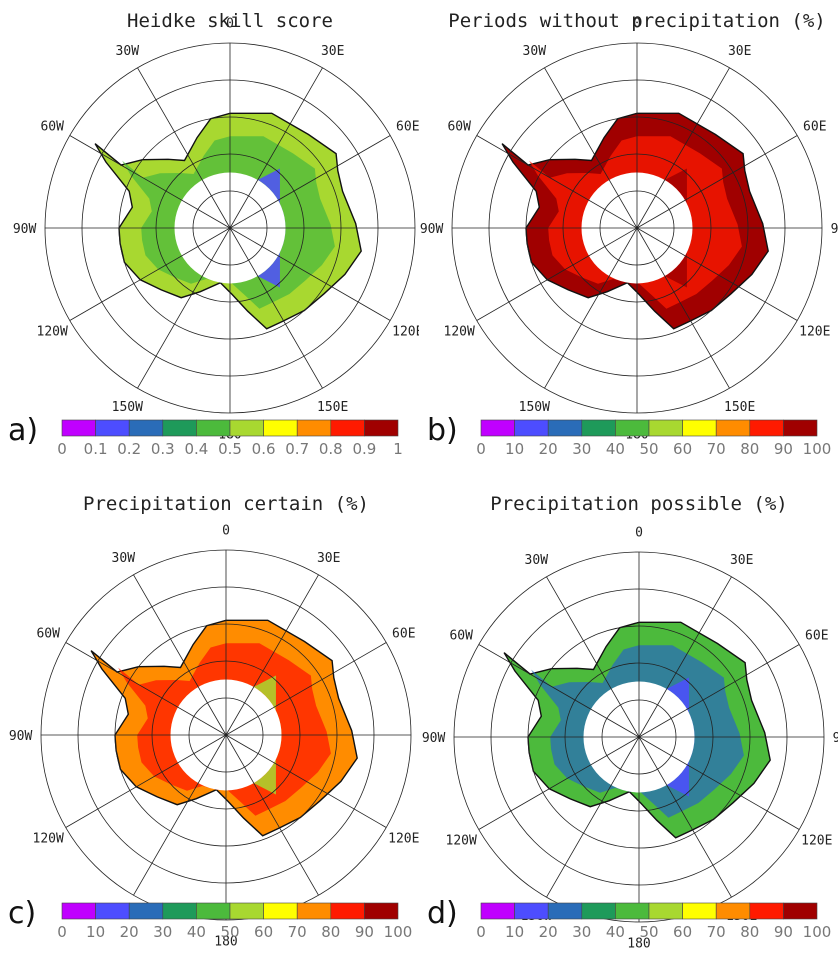  Describe the element at coordinates (442, 913) in the screenshot. I see `panel-letter: d)` at that location.